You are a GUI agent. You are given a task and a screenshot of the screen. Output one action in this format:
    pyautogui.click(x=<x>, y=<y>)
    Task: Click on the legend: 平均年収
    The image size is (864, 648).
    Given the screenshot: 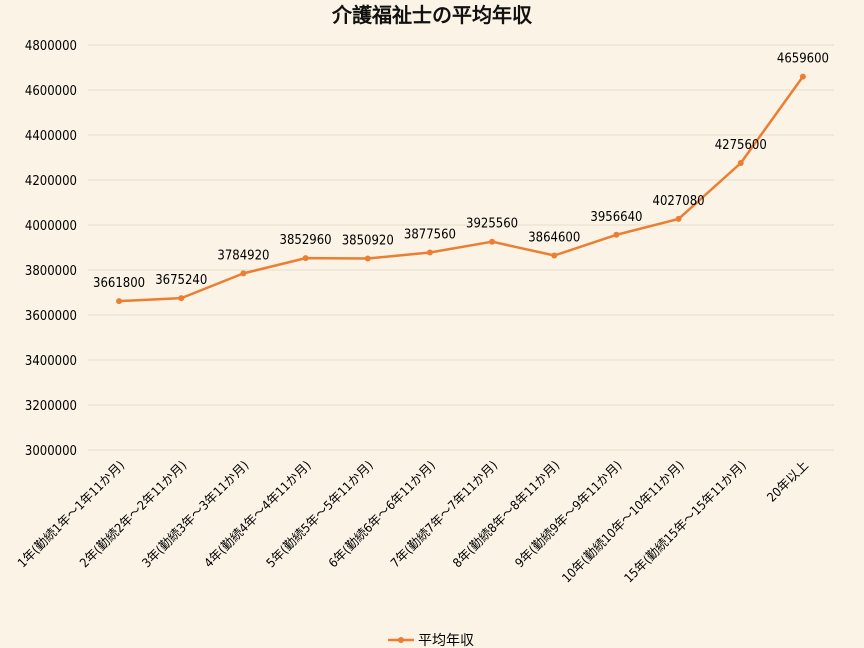 What is the action you would take?
    pyautogui.click(x=431, y=640)
    